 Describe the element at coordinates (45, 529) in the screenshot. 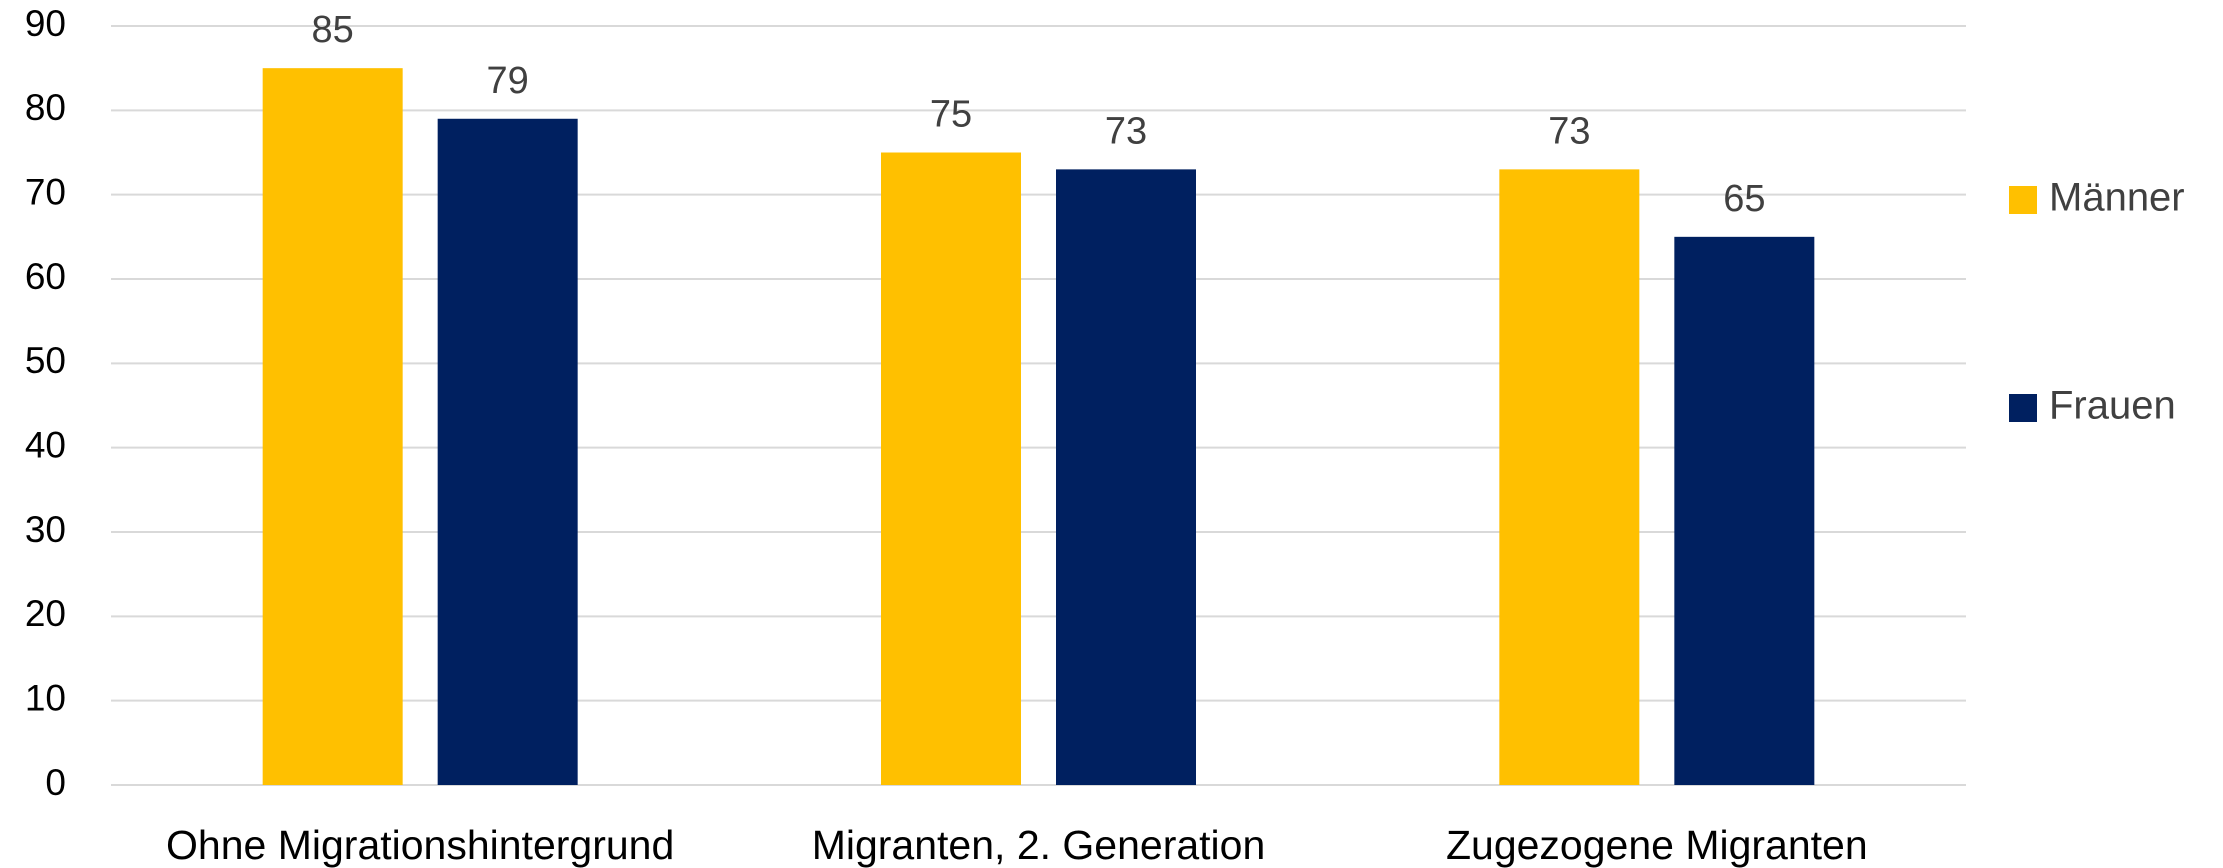

I see `y-tick-label: 30` at that location.